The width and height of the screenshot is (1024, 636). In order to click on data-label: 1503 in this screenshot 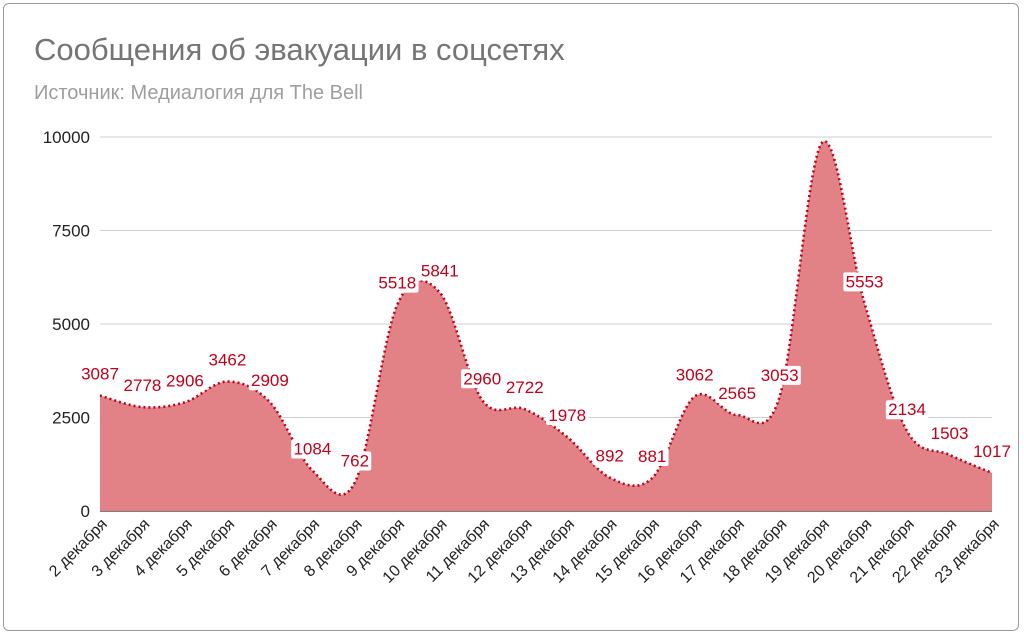, I will do `click(950, 433)`.